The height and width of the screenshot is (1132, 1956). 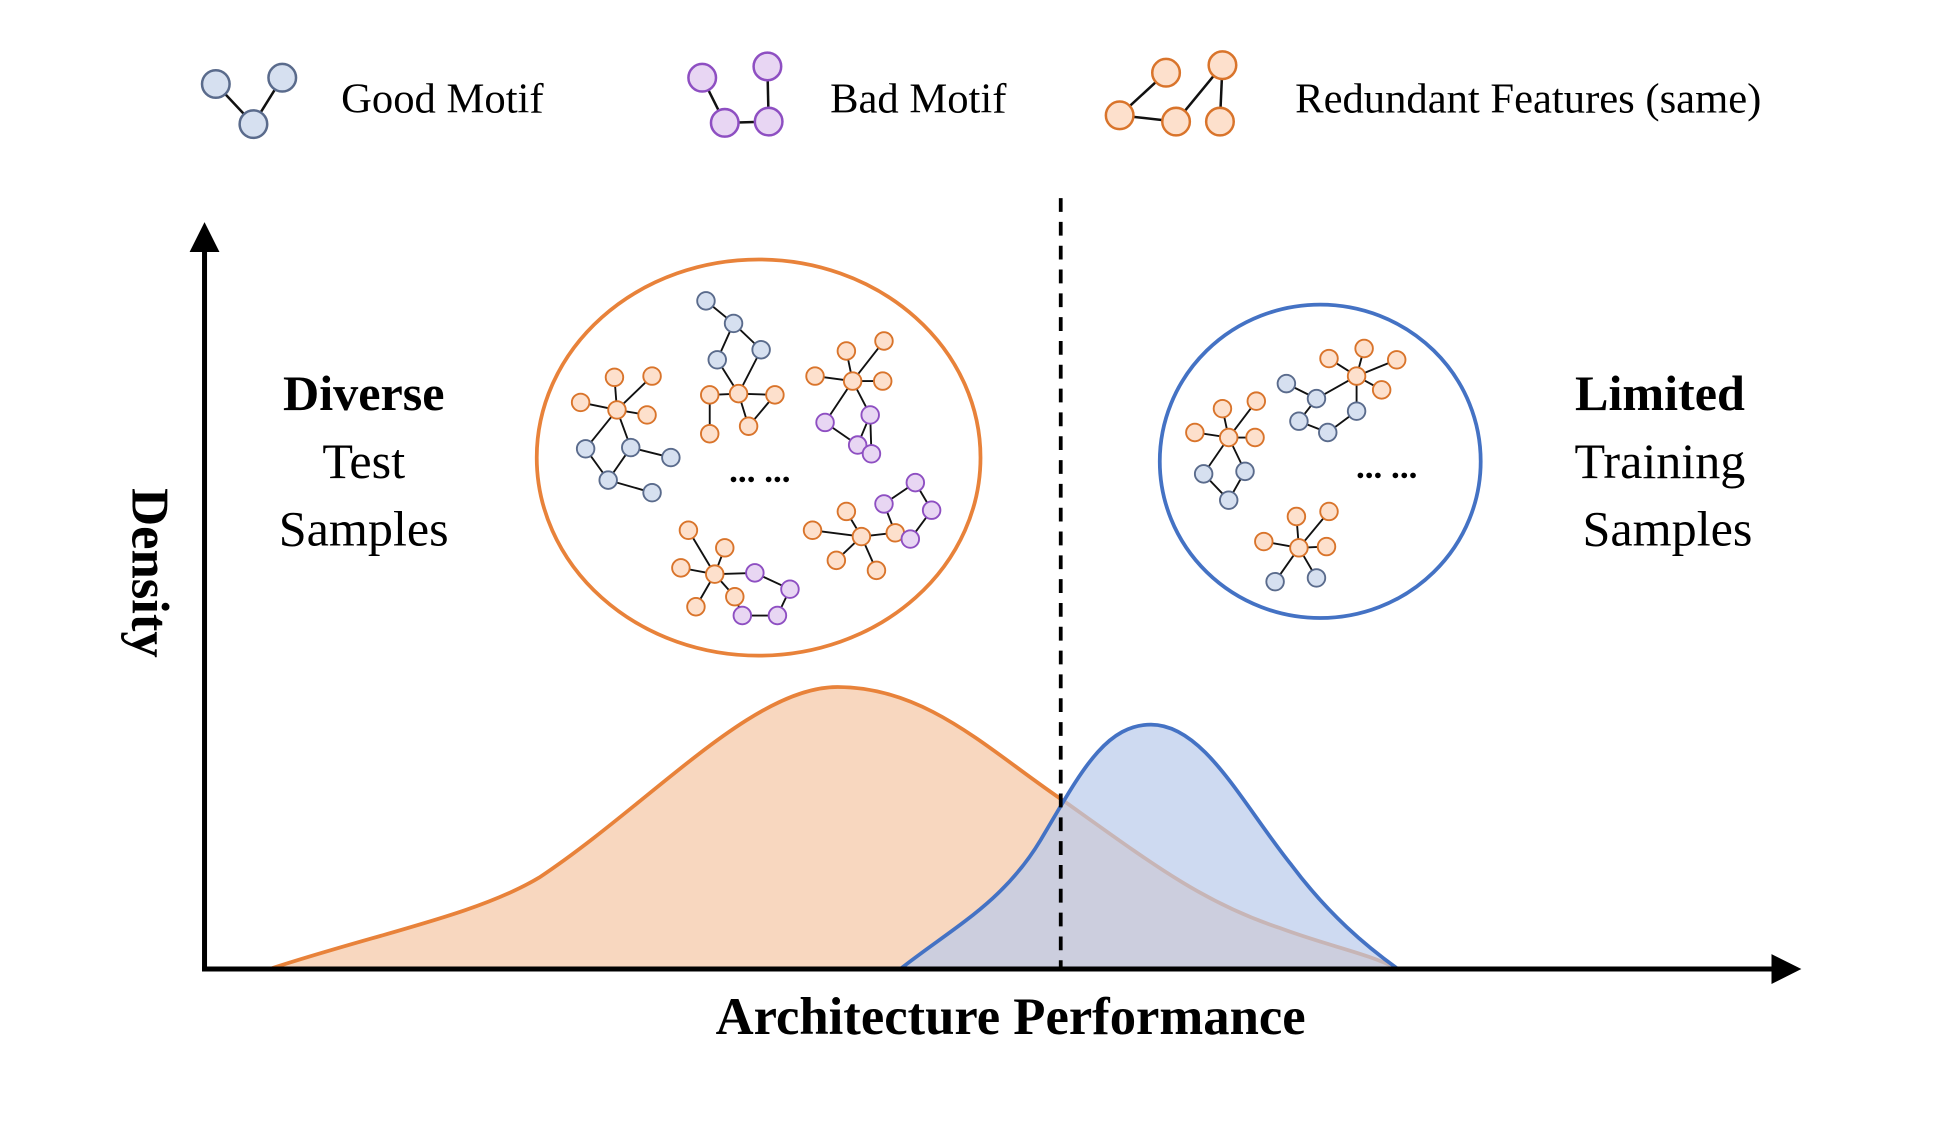 I want to click on test-ellipse, so click(x=758, y=457).